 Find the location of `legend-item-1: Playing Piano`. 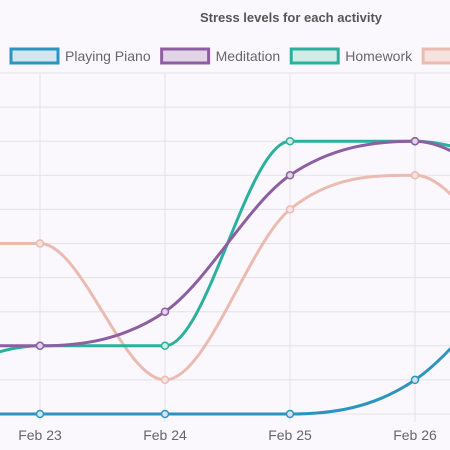

legend-item-1: Playing Piano is located at coordinates (81, 56).